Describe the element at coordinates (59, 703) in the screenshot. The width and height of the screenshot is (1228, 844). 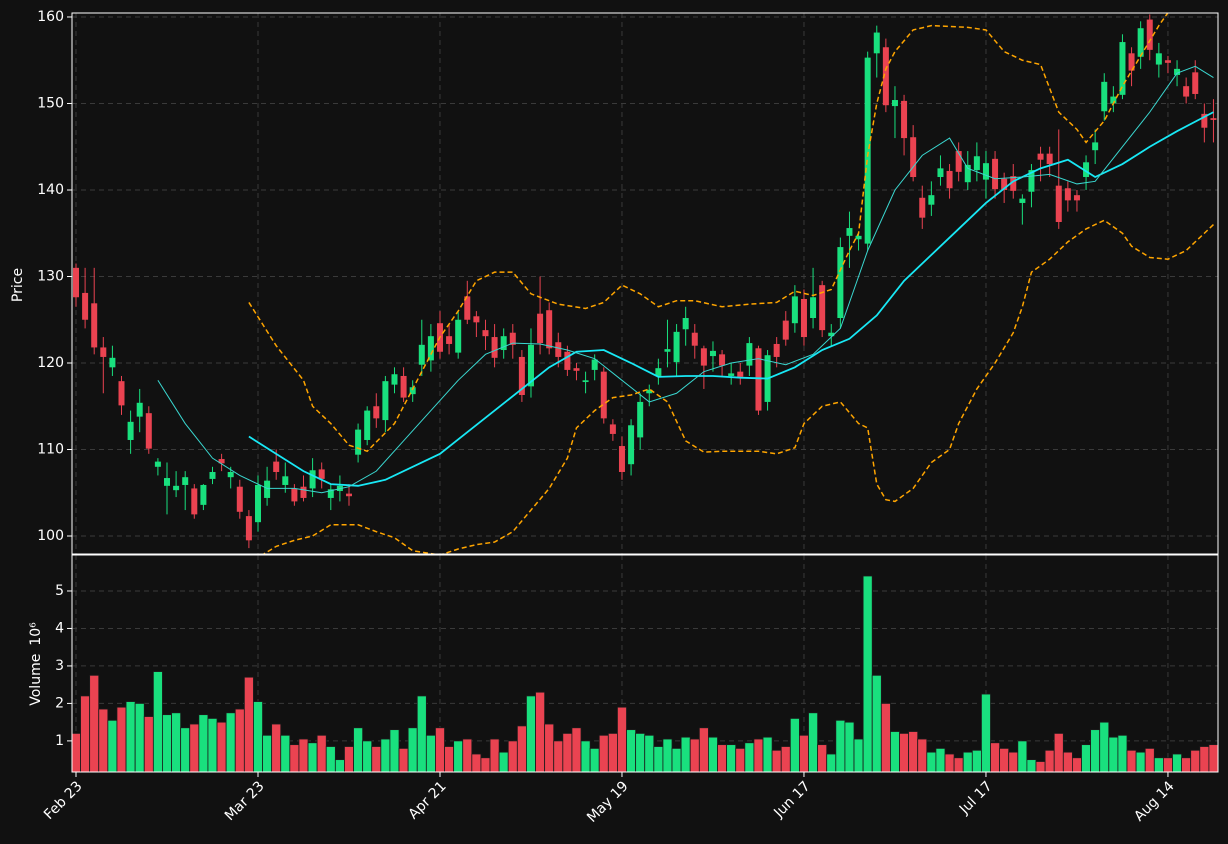
I see `y-tick-label: 2` at that location.